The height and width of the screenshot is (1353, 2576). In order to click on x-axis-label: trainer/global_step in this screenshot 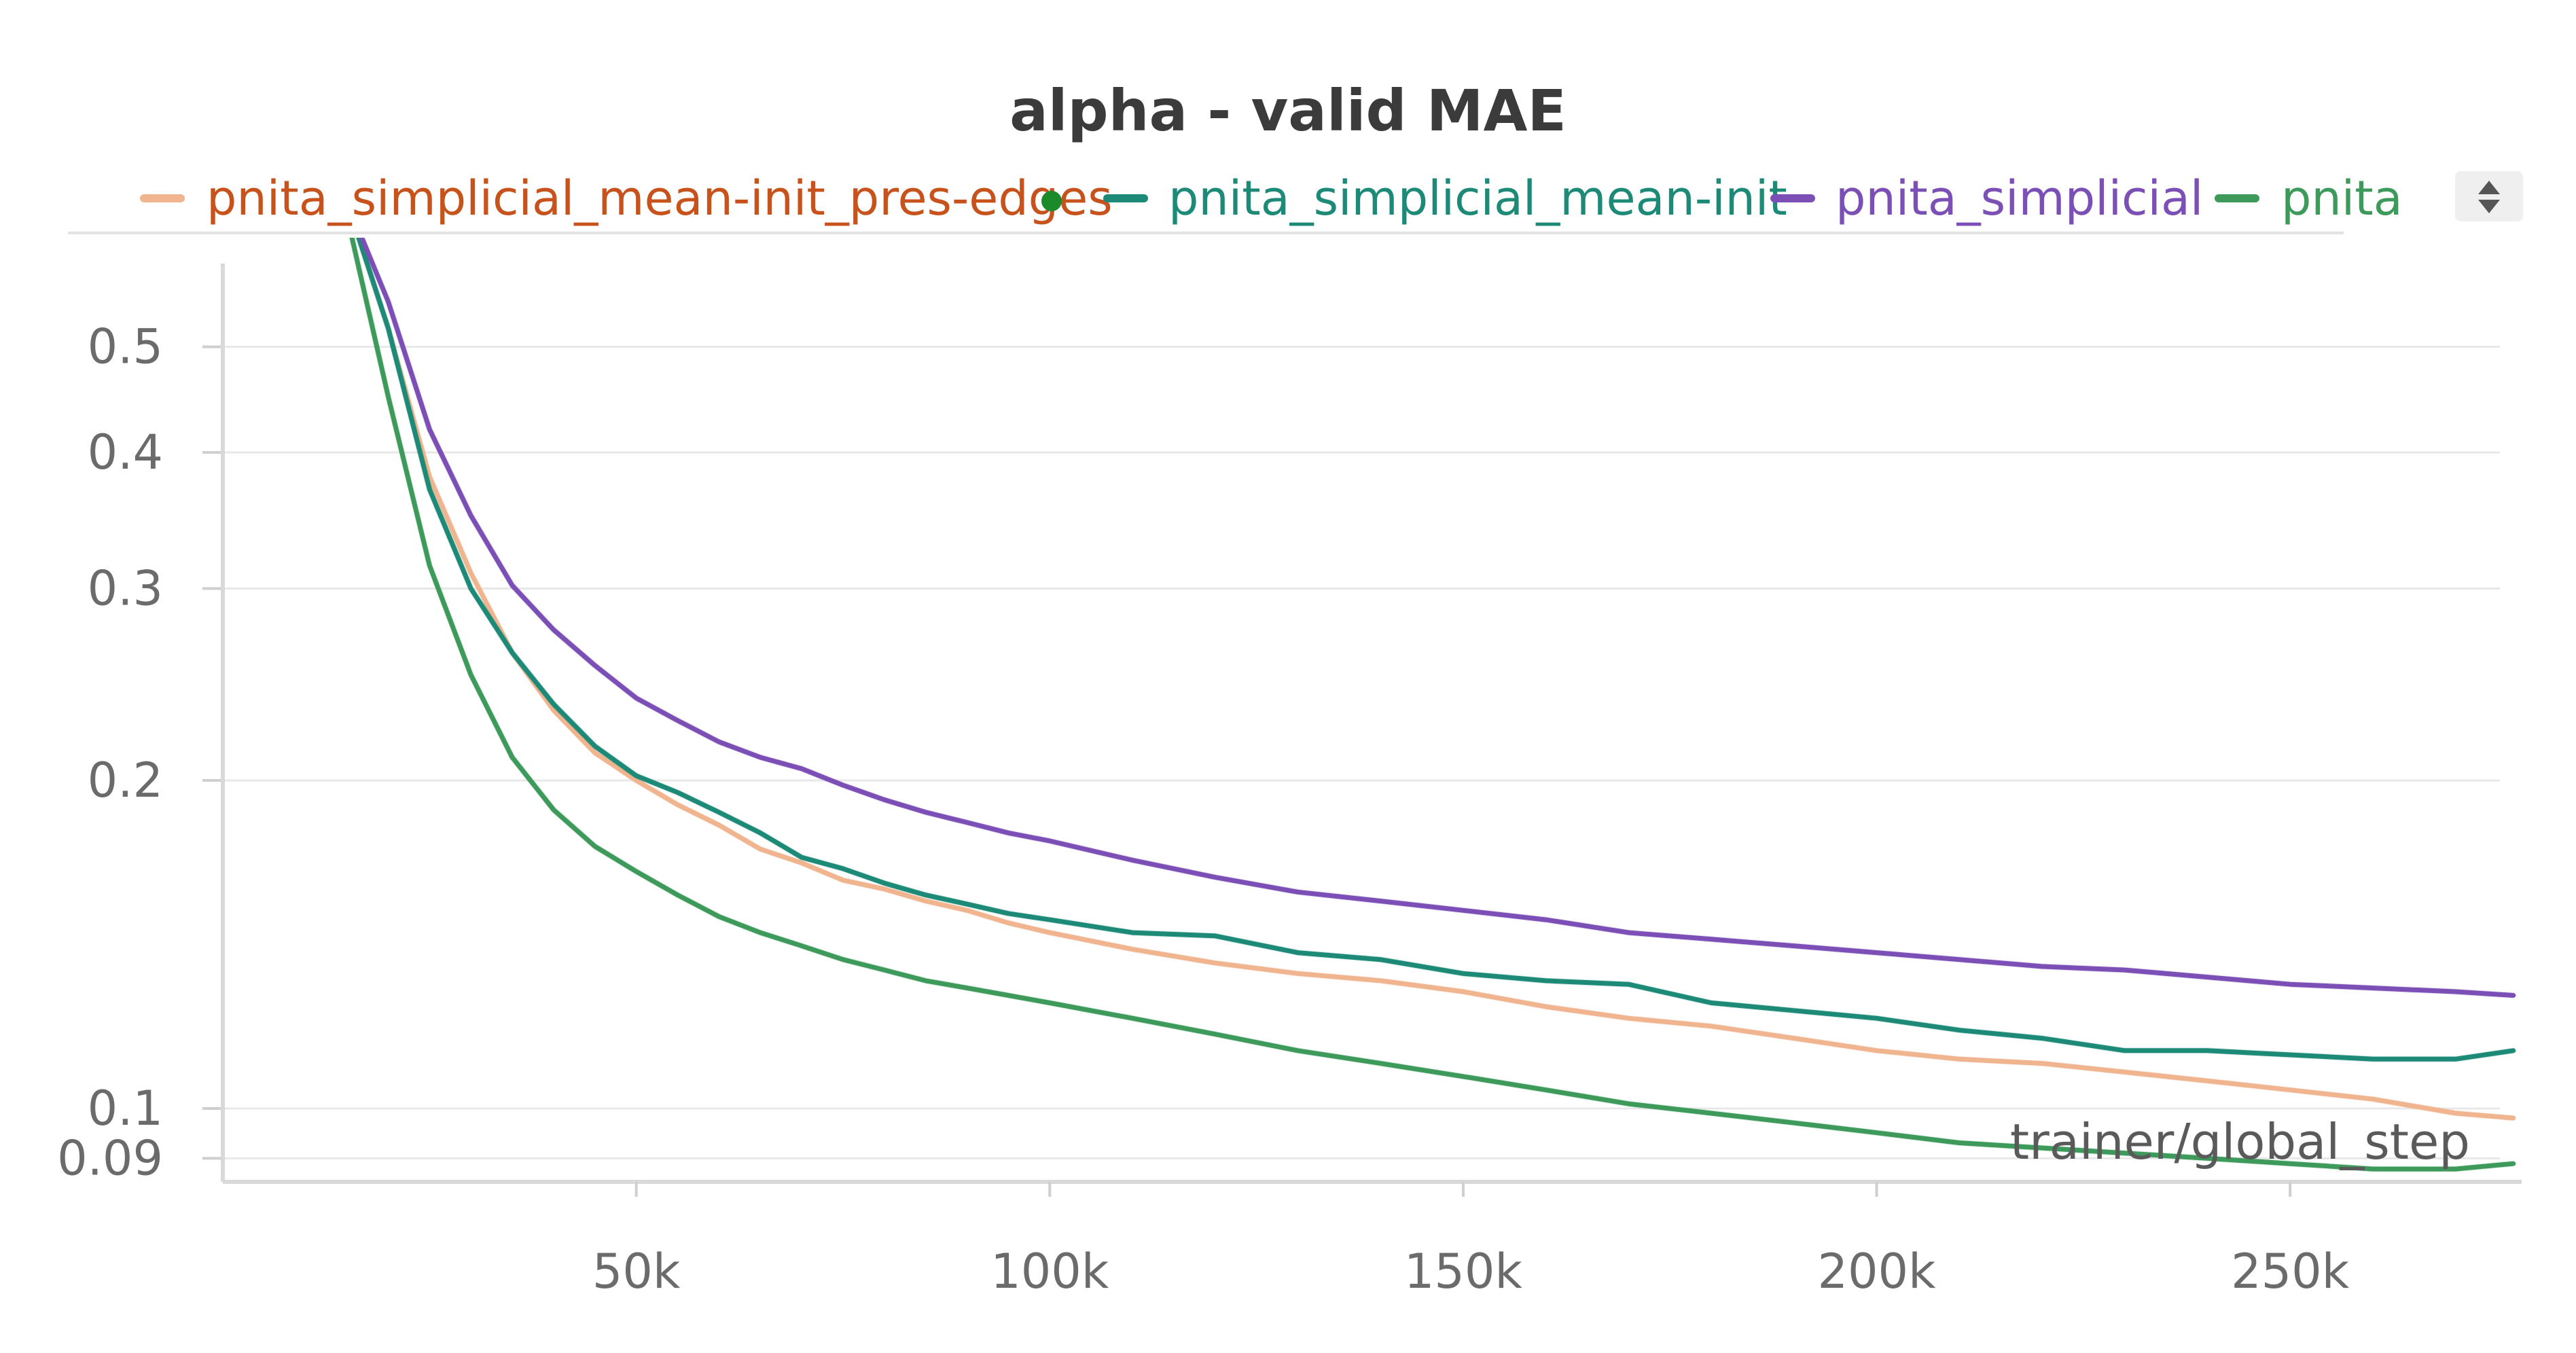, I will do `click(2240, 1141)`.